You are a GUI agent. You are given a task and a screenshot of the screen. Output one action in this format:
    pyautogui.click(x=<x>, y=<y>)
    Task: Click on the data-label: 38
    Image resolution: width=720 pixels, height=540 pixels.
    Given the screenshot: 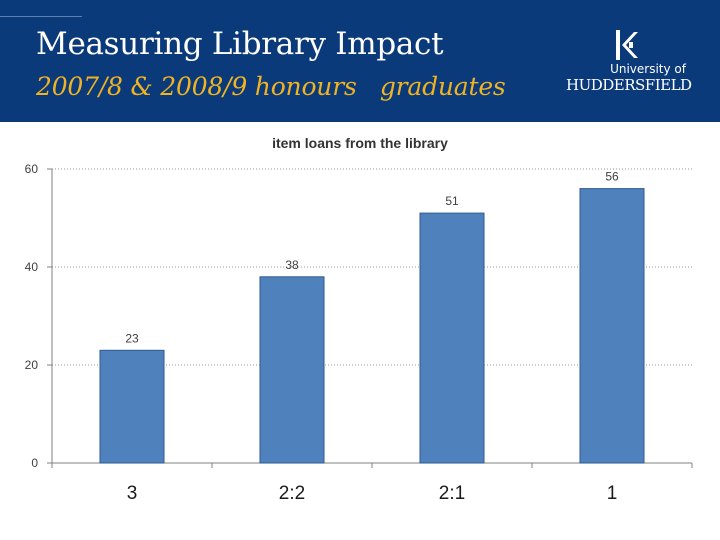 What is the action you would take?
    pyautogui.click(x=292, y=265)
    